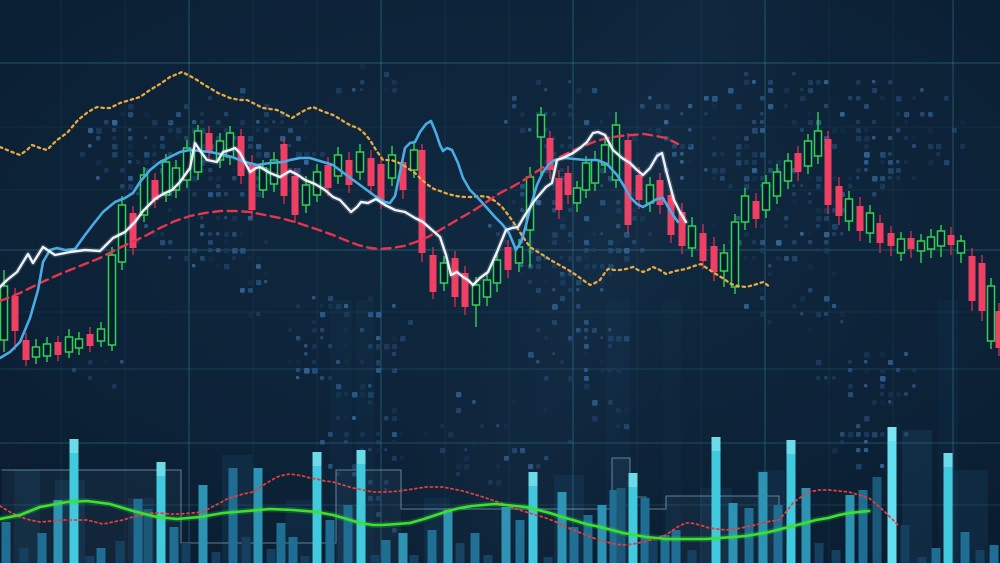 The width and height of the screenshot is (1000, 563). Describe the element at coordinates (435, 520) in the screenshot. I see `volume-green-signal-line` at that location.